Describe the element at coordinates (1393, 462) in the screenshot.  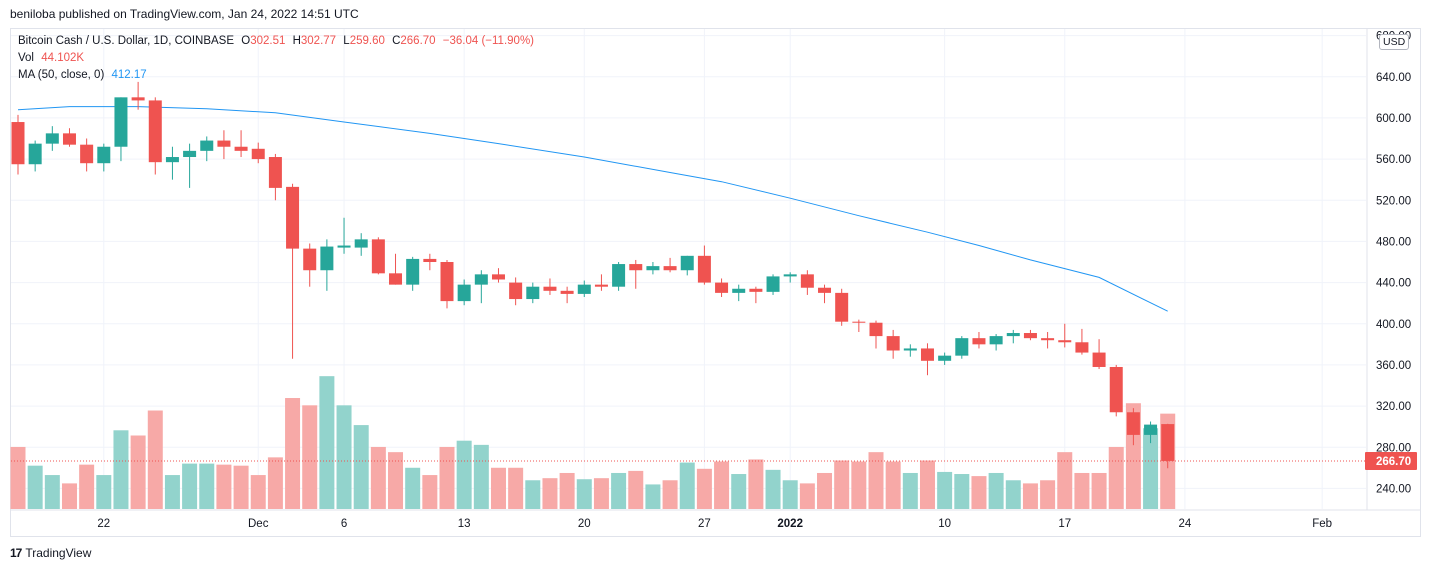
I see `last-price-text: 266.70` at that location.